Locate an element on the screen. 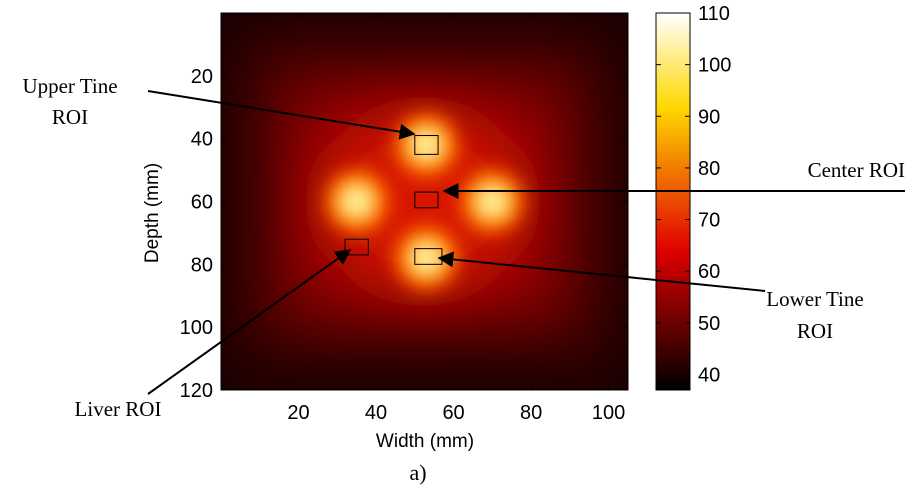  colorbar-tick-label: 70 is located at coordinates (709, 221).